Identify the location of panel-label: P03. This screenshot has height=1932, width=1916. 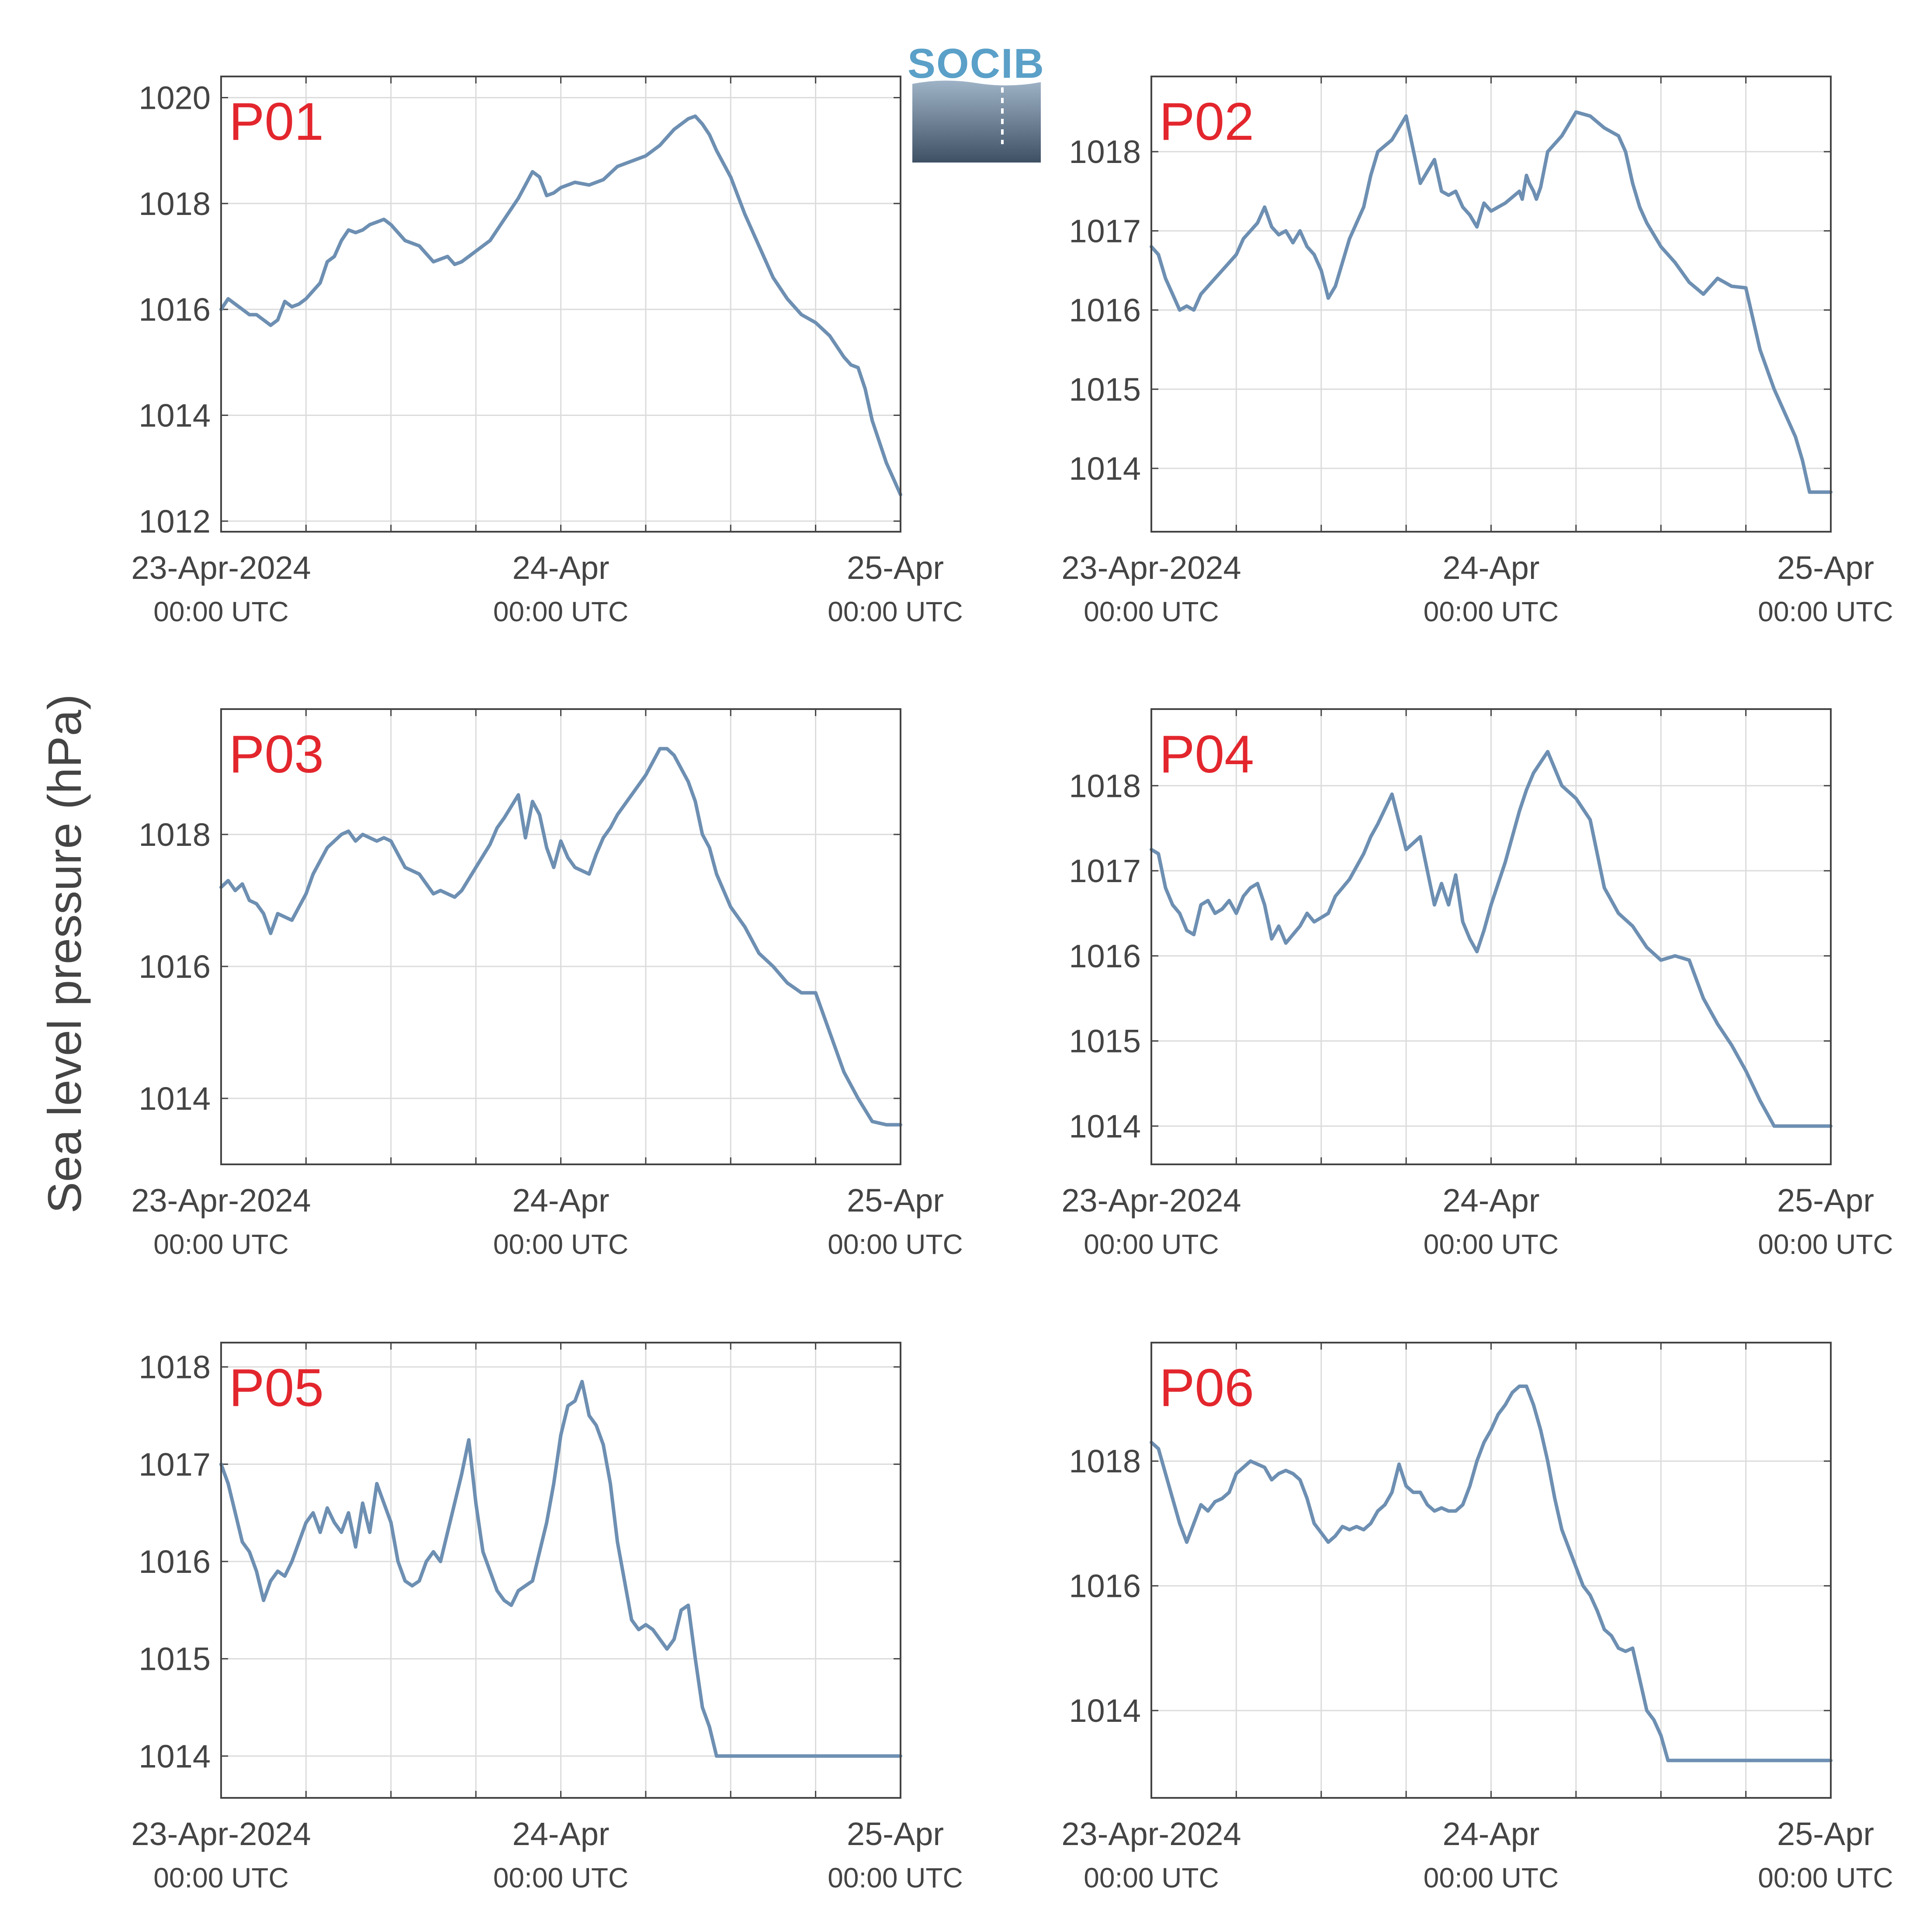
(276, 754).